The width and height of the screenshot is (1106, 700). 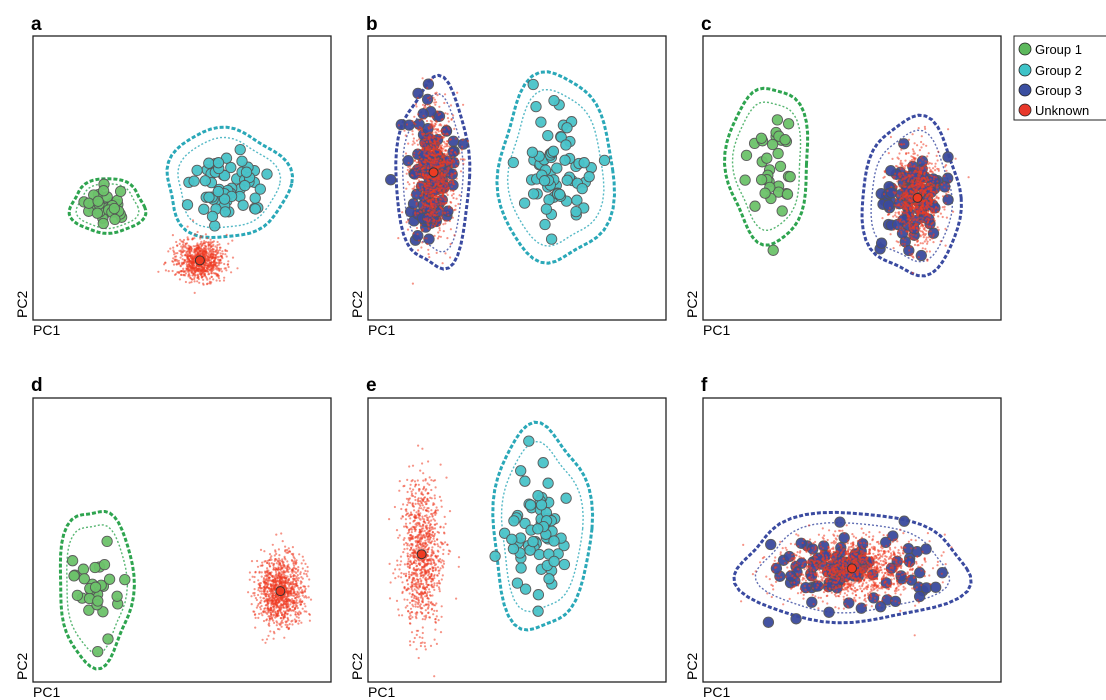 What do you see at coordinates (107, 206) in the screenshot?
I see `inner-contour` at bounding box center [107, 206].